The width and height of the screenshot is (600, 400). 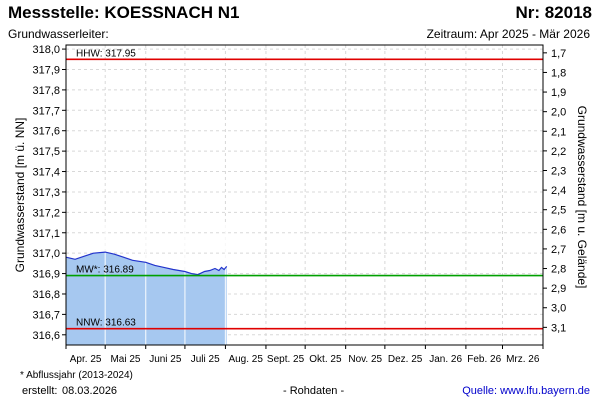 What do you see at coordinates (205, 359) in the screenshot?
I see `x-tick-label: Juli 25` at bounding box center [205, 359].